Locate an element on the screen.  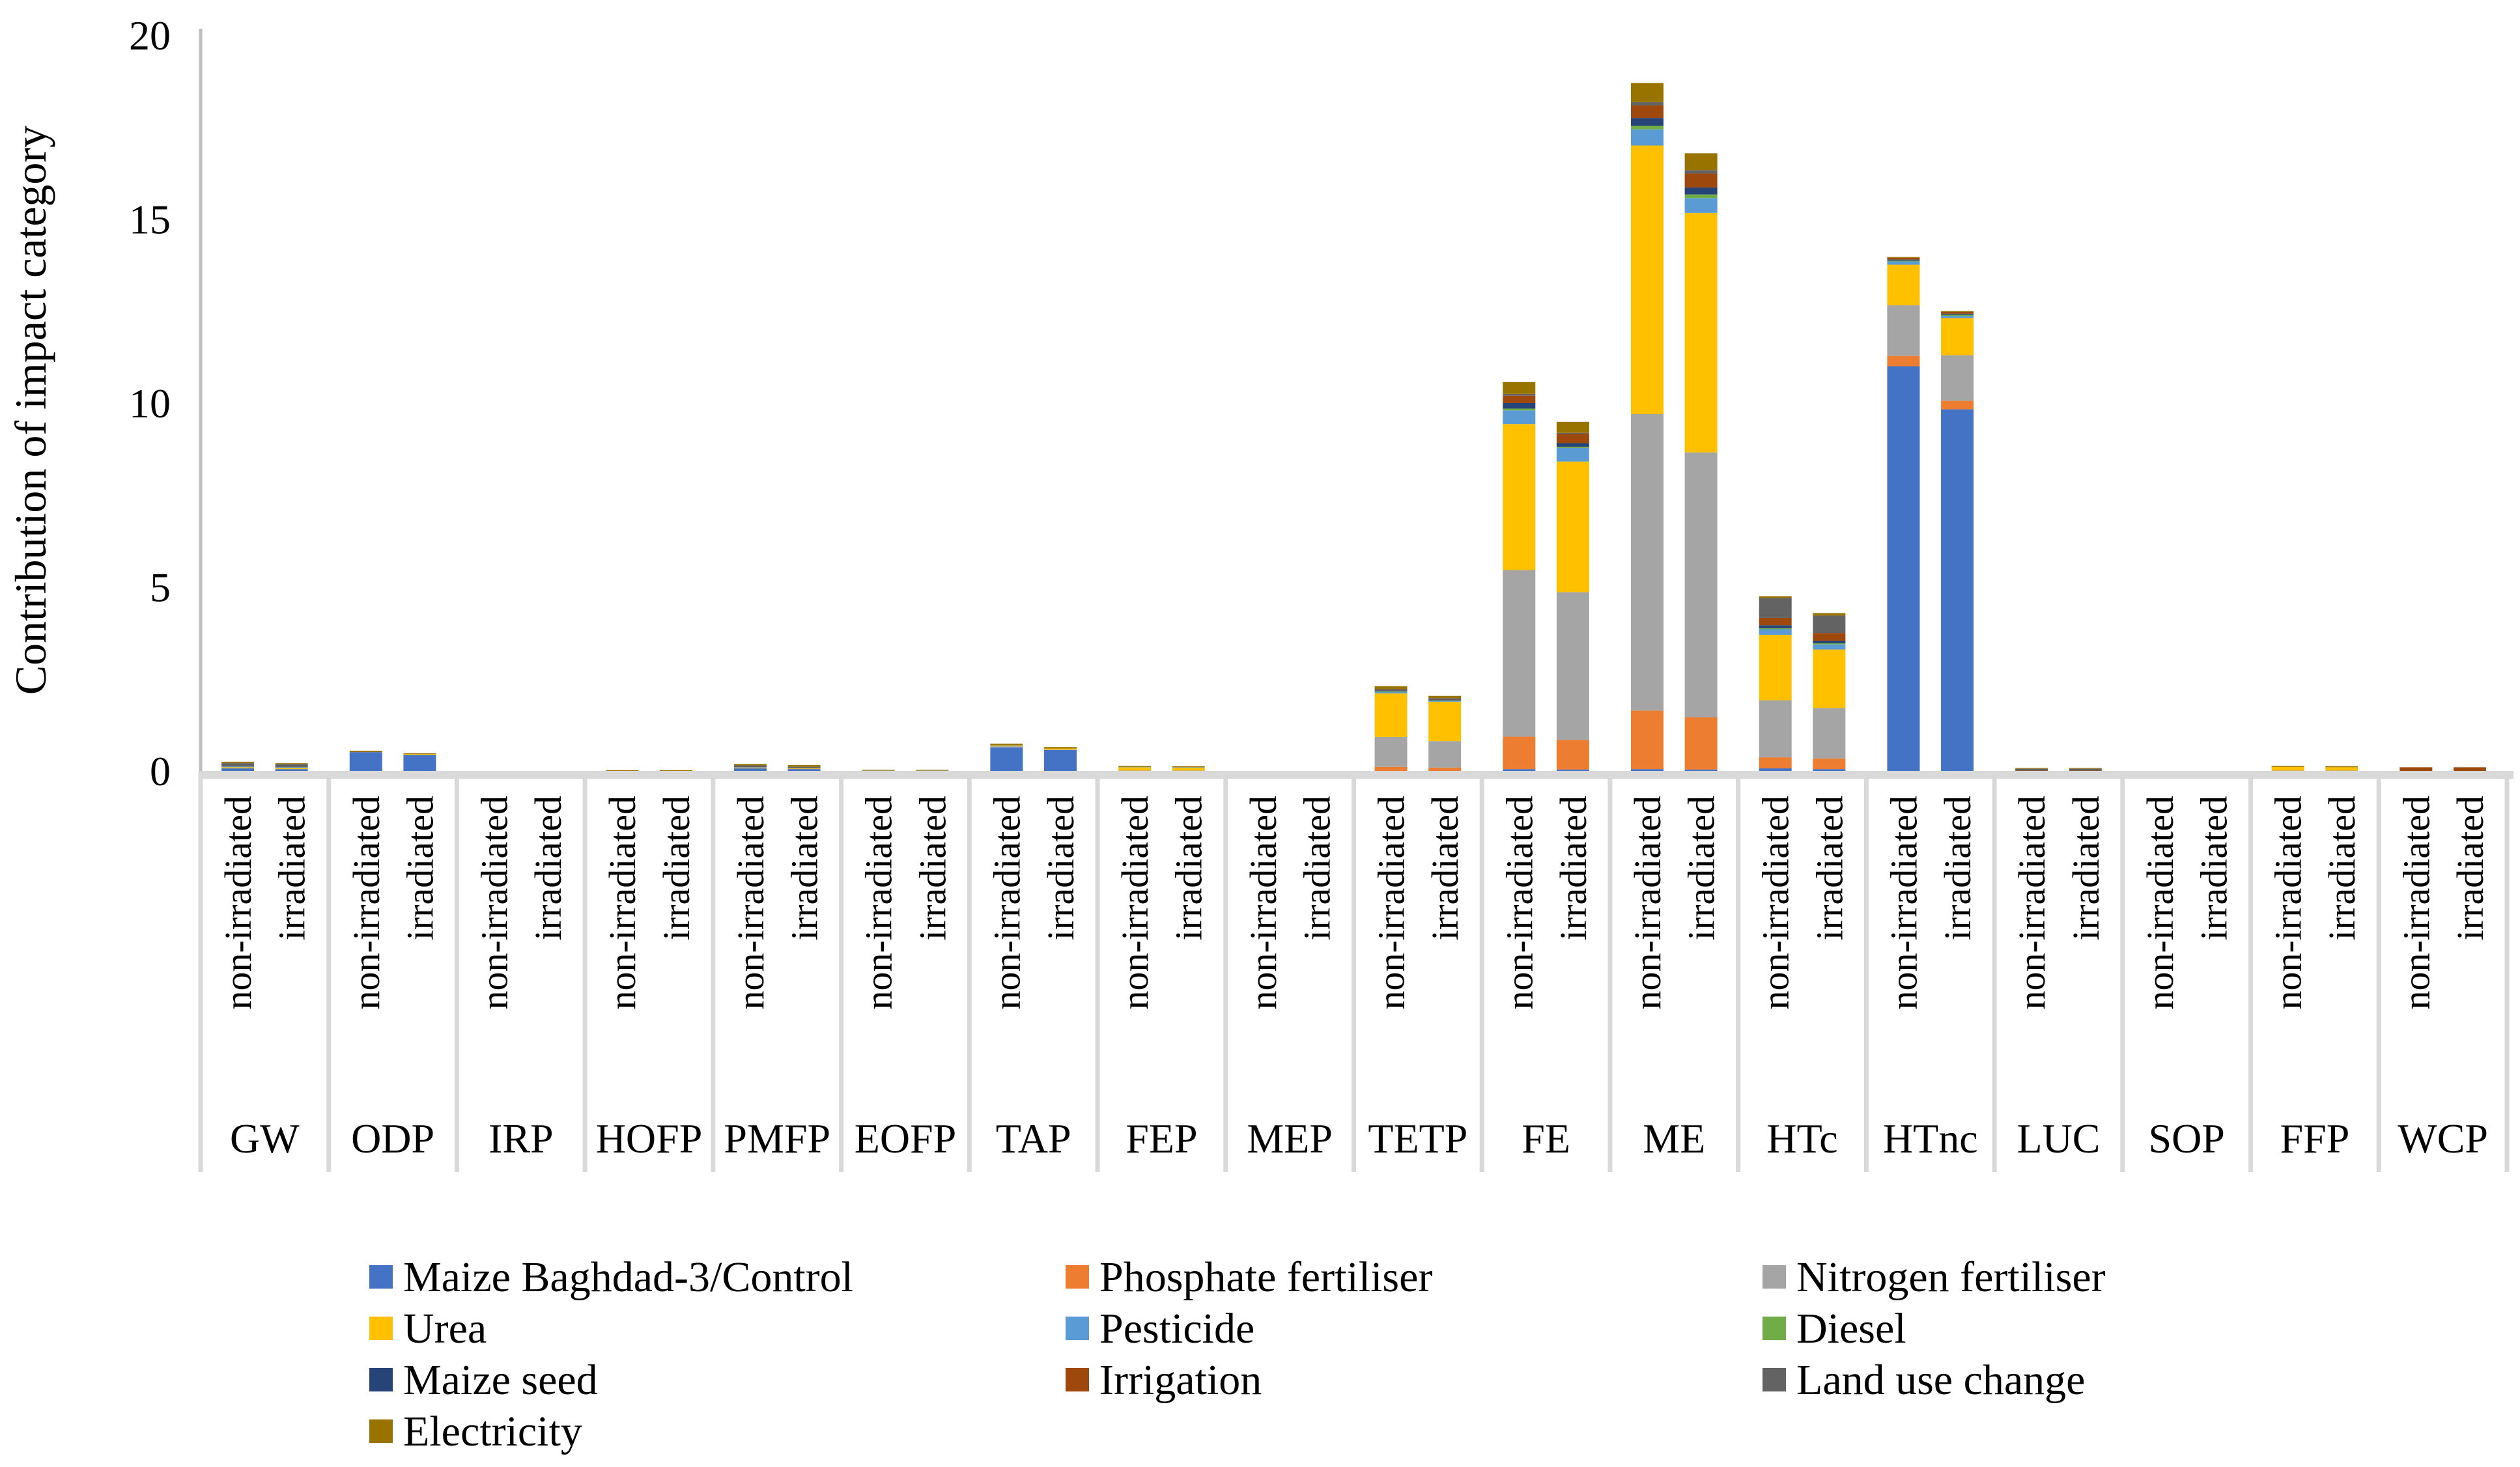
bar-segment-phosphate-fertiliser-htc-irradiated is located at coordinates (1830, 764).